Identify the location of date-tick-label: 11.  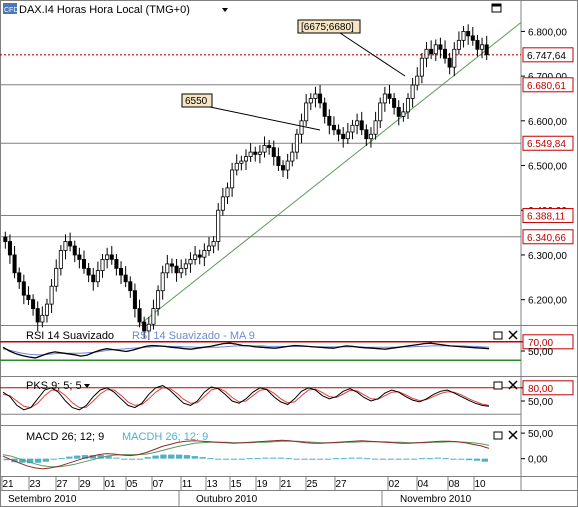
(187, 484).